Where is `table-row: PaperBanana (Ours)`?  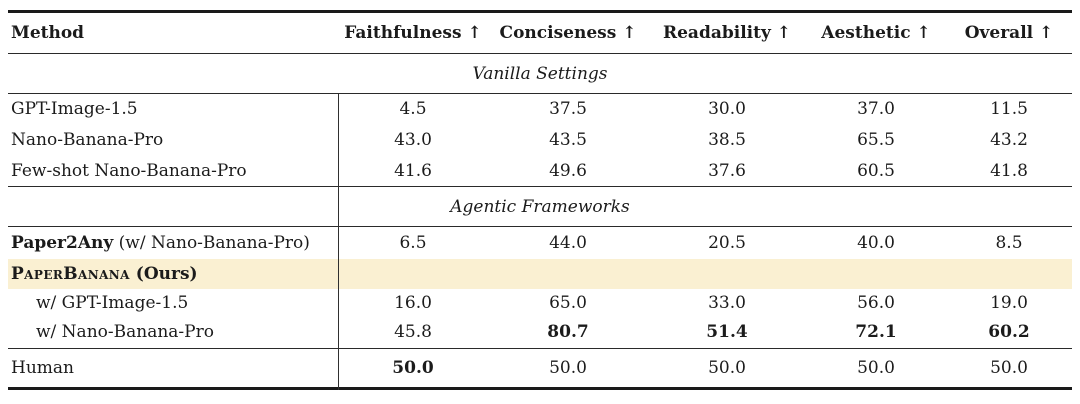 table-row: PaperBanana (Ours) is located at coordinates (540, 273).